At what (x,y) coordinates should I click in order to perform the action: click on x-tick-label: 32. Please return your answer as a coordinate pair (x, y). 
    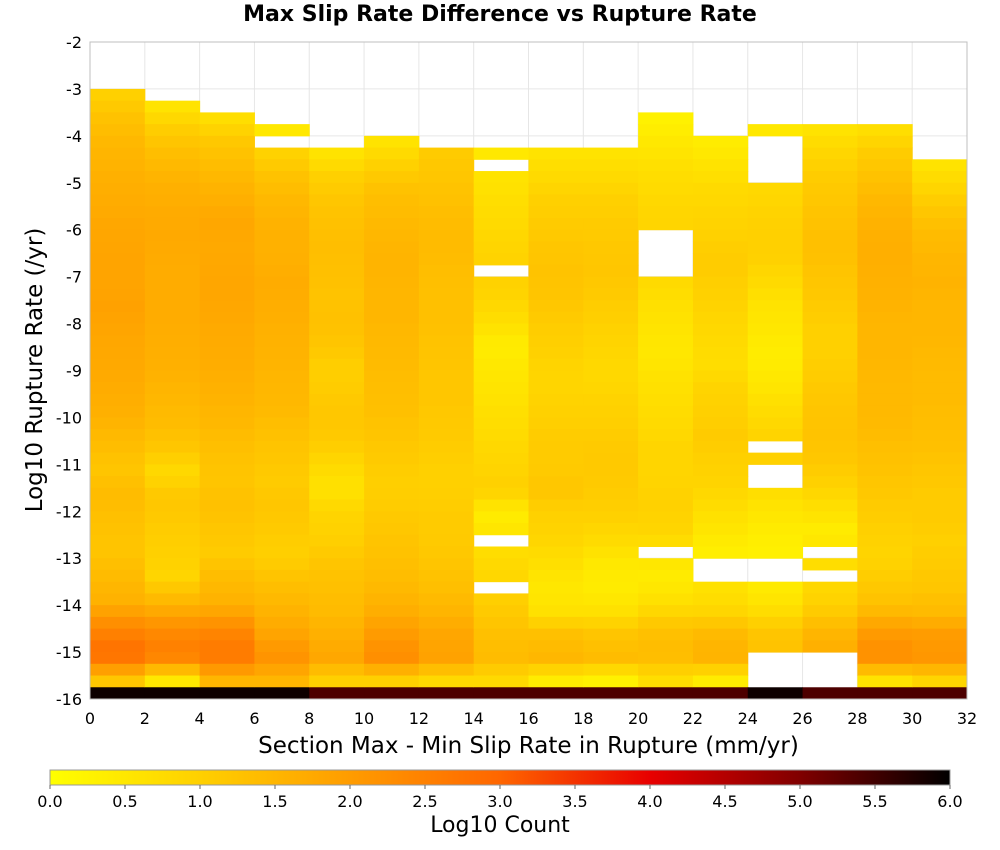
    Looking at the image, I should click on (967, 718).